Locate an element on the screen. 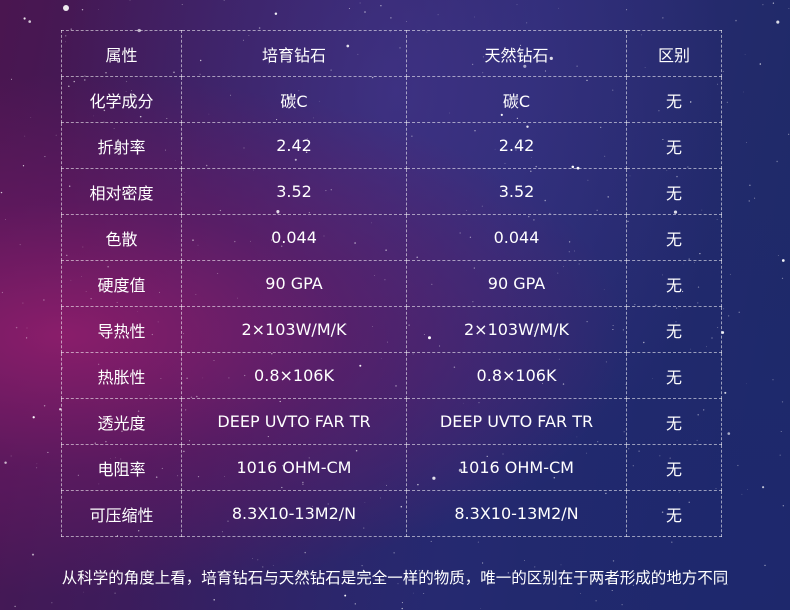  cell-attribute: 电阻率 is located at coordinates (121, 467).